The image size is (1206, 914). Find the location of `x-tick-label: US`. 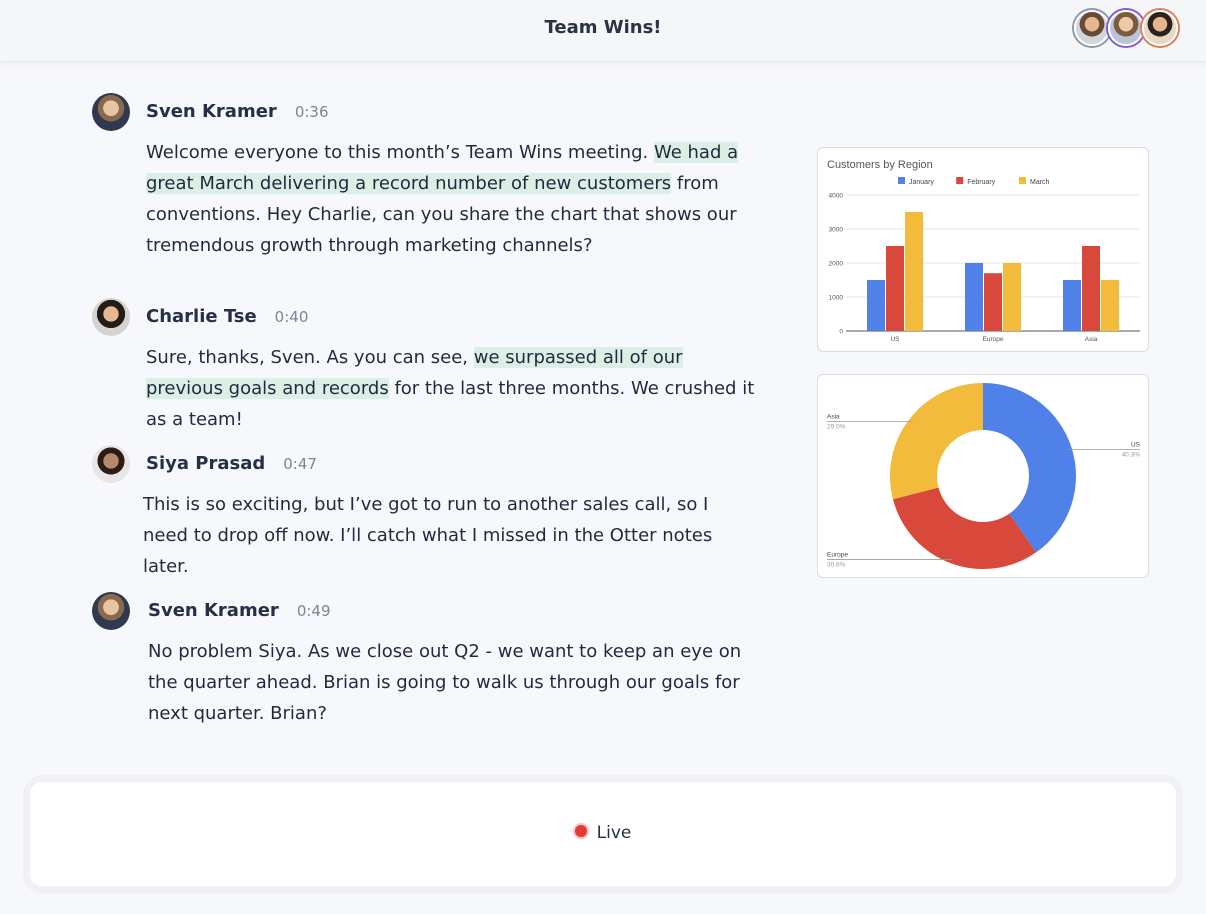

x-tick-label: US is located at coordinates (895, 339).